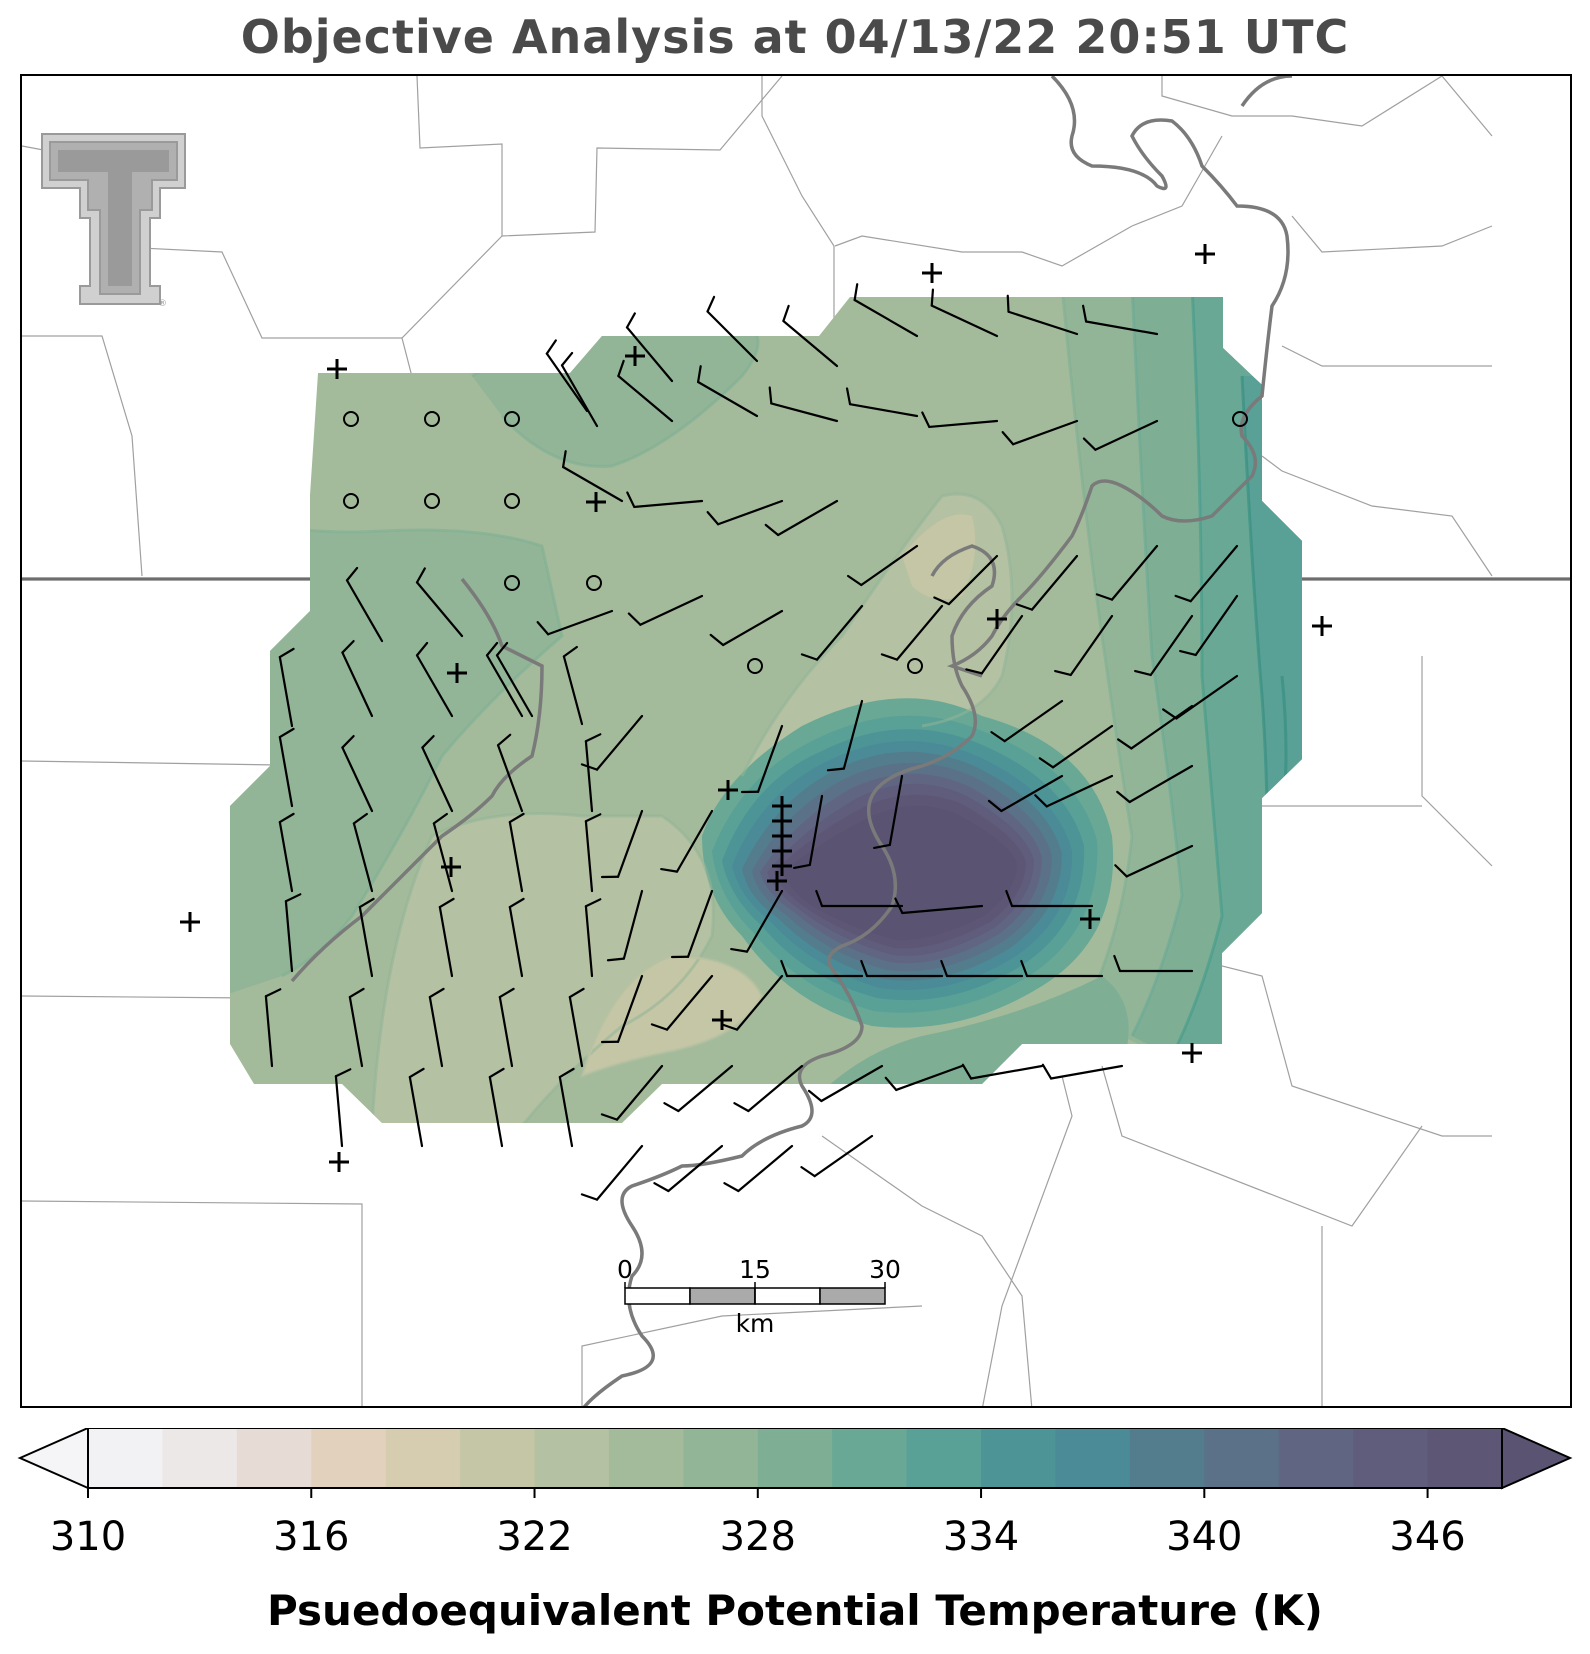 The image size is (1590, 1654). Describe the element at coordinates (1427, 1537) in the screenshot. I see `colorbar-tick-label: 346` at that location.